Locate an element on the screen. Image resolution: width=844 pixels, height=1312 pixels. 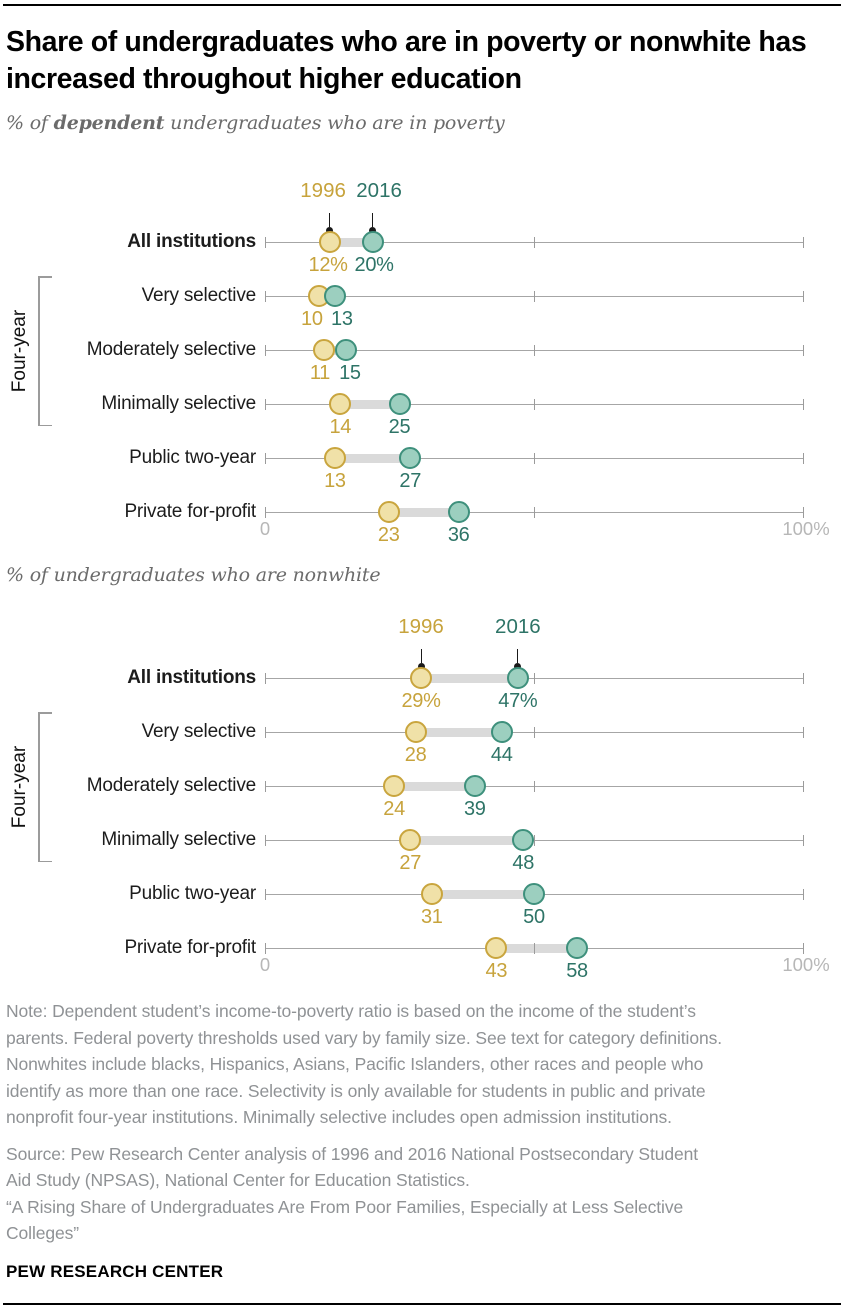
value-label-2016: 47% is located at coordinates (518, 701).